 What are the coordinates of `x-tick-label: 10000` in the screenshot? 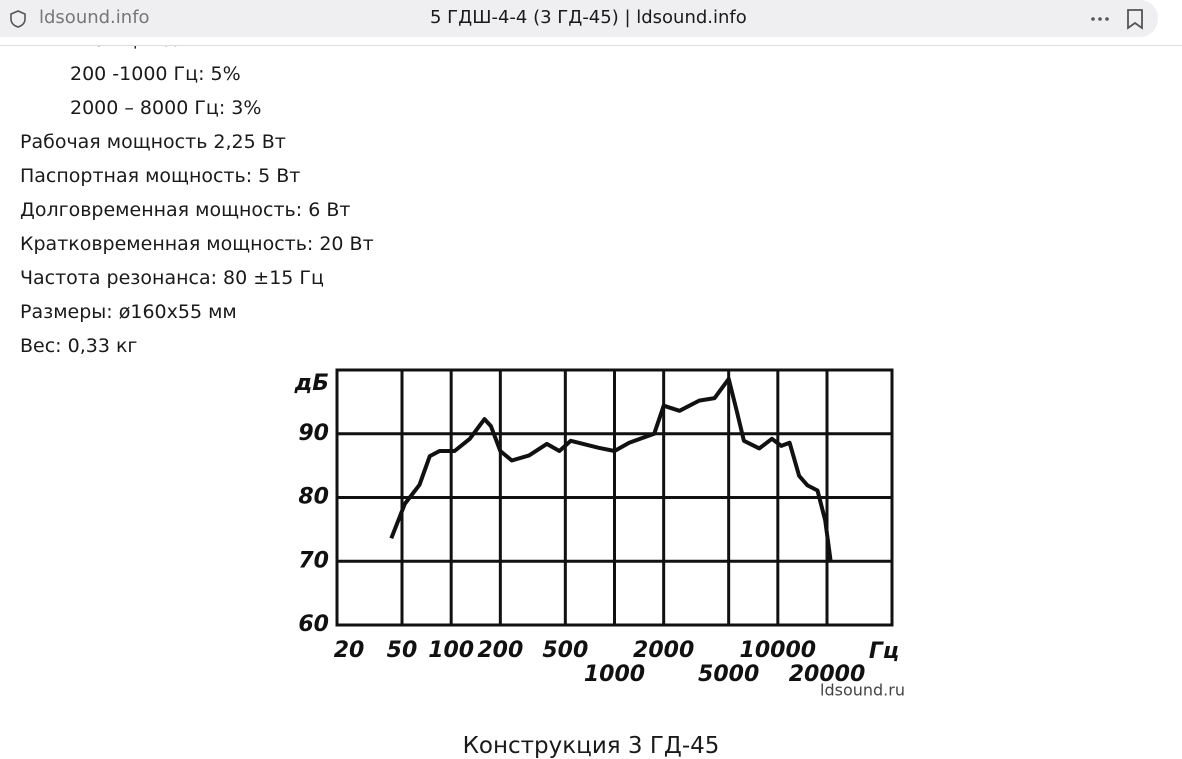 It's located at (778, 650).